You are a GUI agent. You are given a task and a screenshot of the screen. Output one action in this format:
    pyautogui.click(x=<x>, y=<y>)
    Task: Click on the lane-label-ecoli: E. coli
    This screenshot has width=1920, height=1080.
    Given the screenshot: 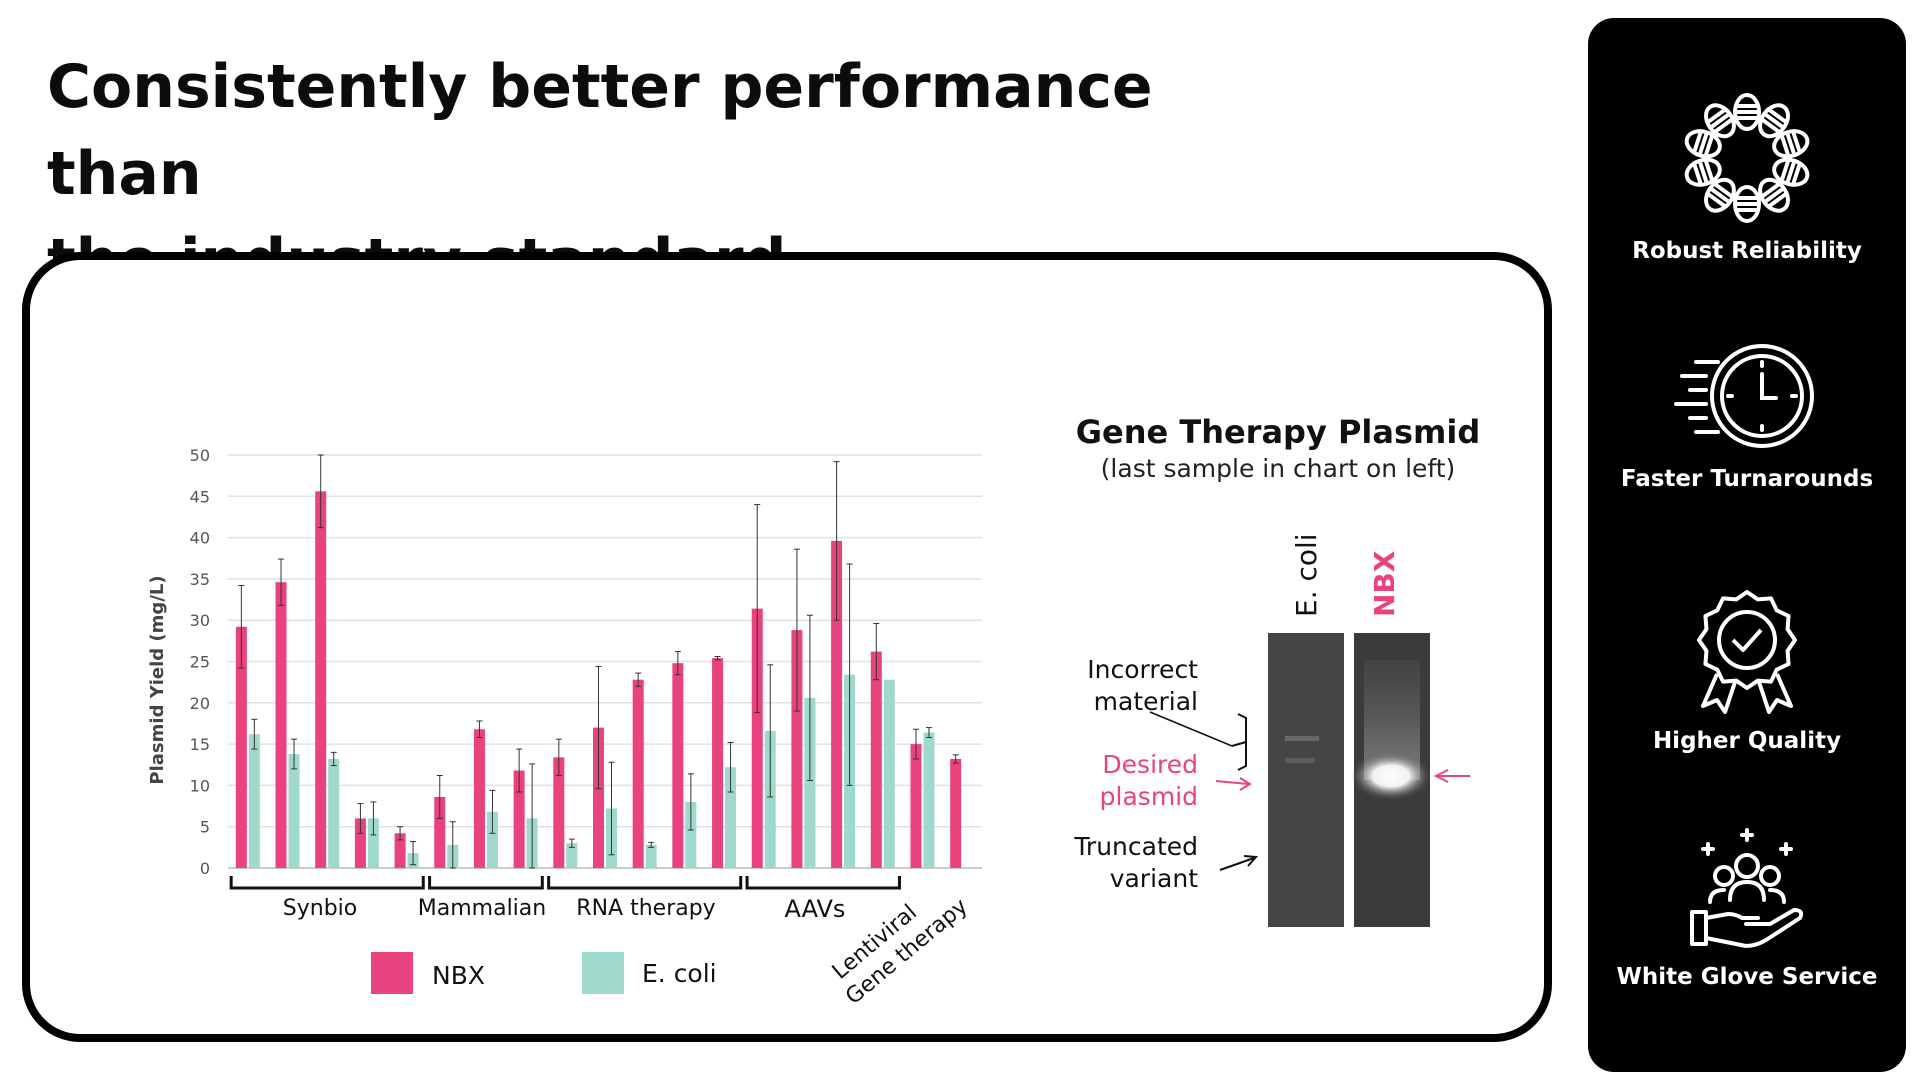 What is the action you would take?
    pyautogui.click(x=1306, y=575)
    